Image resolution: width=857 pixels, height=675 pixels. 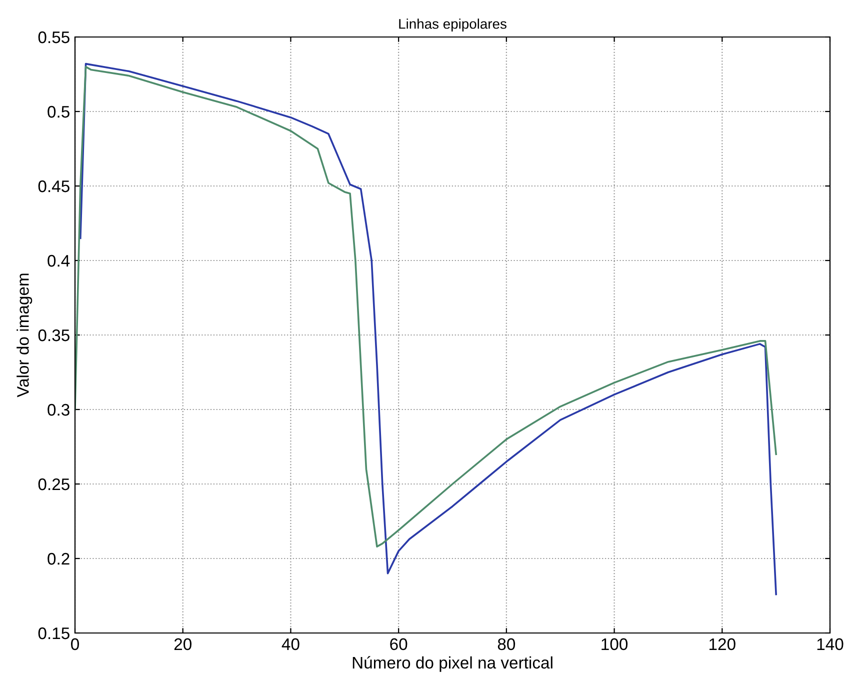 What do you see at coordinates (183, 644) in the screenshot?
I see `x-tick-label: 20` at bounding box center [183, 644].